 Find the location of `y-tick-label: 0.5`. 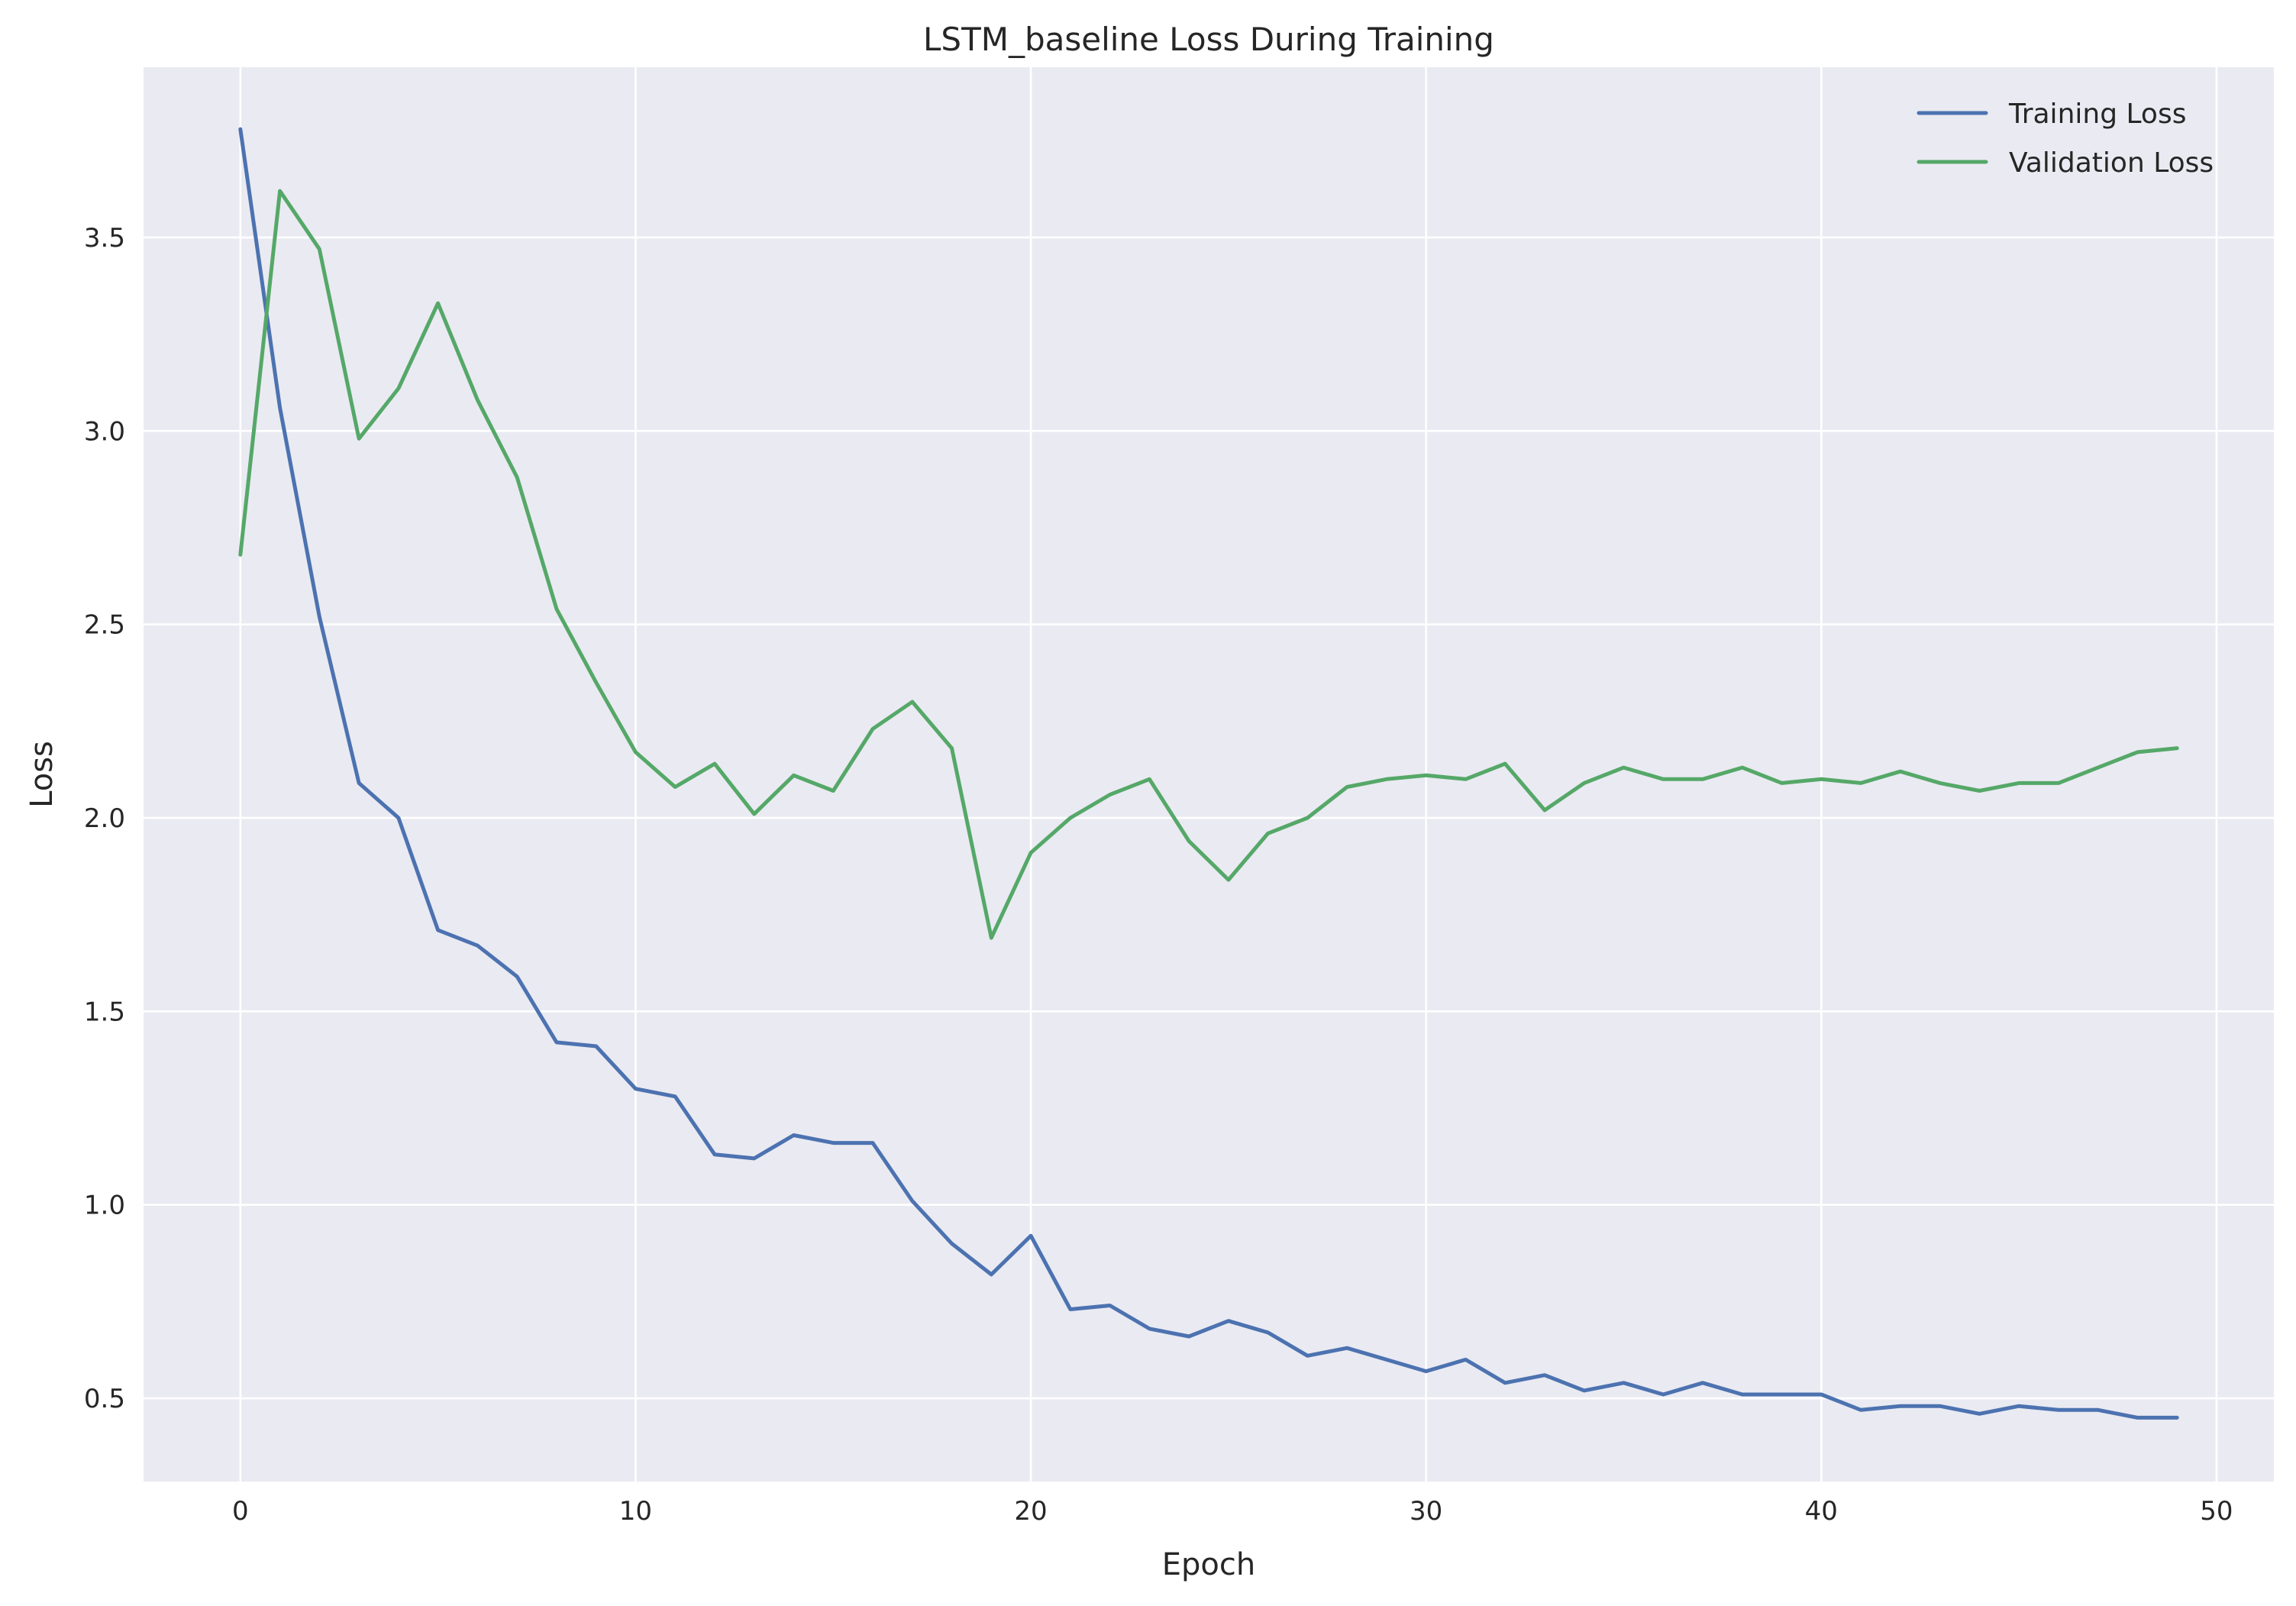

y-tick-label: 0.5 is located at coordinates (104, 1399).